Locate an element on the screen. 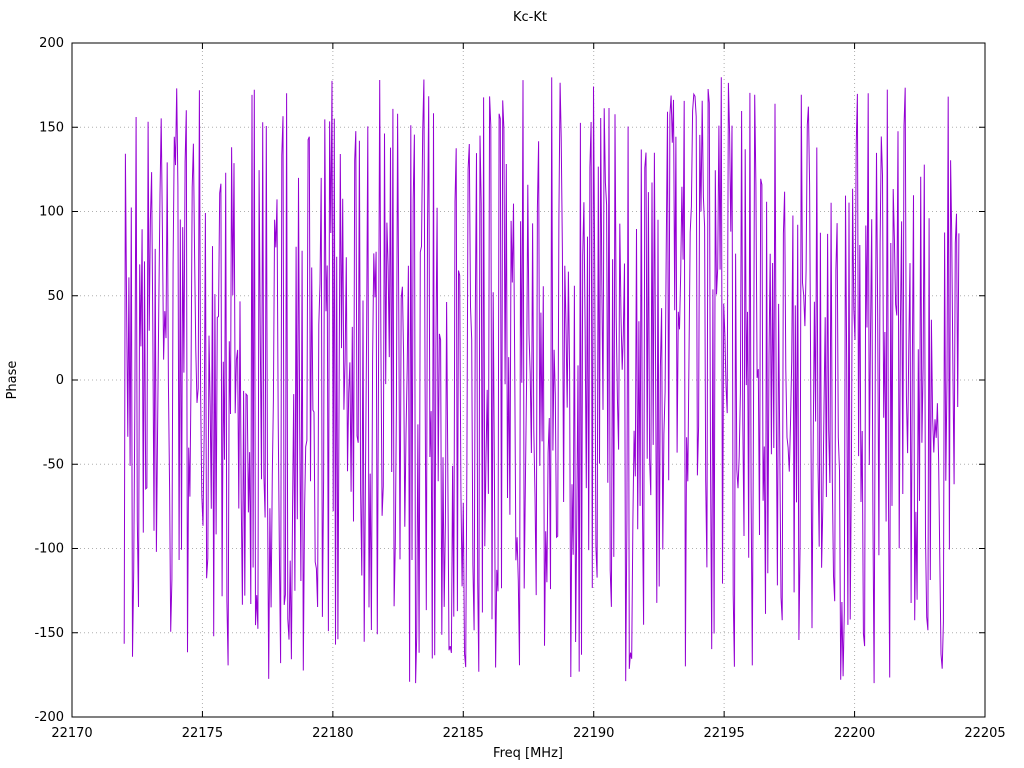  x-tick-label: 22200 is located at coordinates (854, 733).